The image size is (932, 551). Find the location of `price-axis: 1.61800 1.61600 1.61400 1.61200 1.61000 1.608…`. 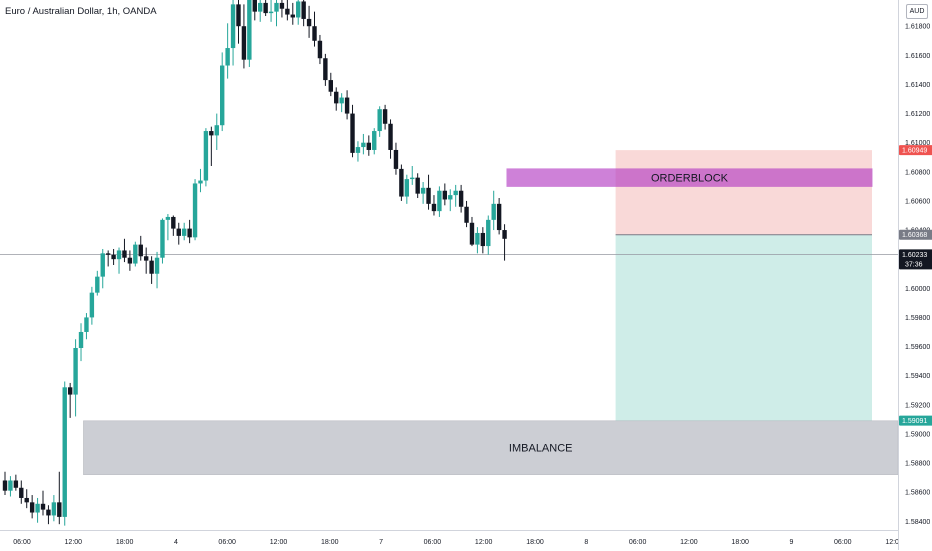

price-axis: 1.61800 1.61600 1.61400 1.61200 1.61000 1.608… is located at coordinates (915, 275).